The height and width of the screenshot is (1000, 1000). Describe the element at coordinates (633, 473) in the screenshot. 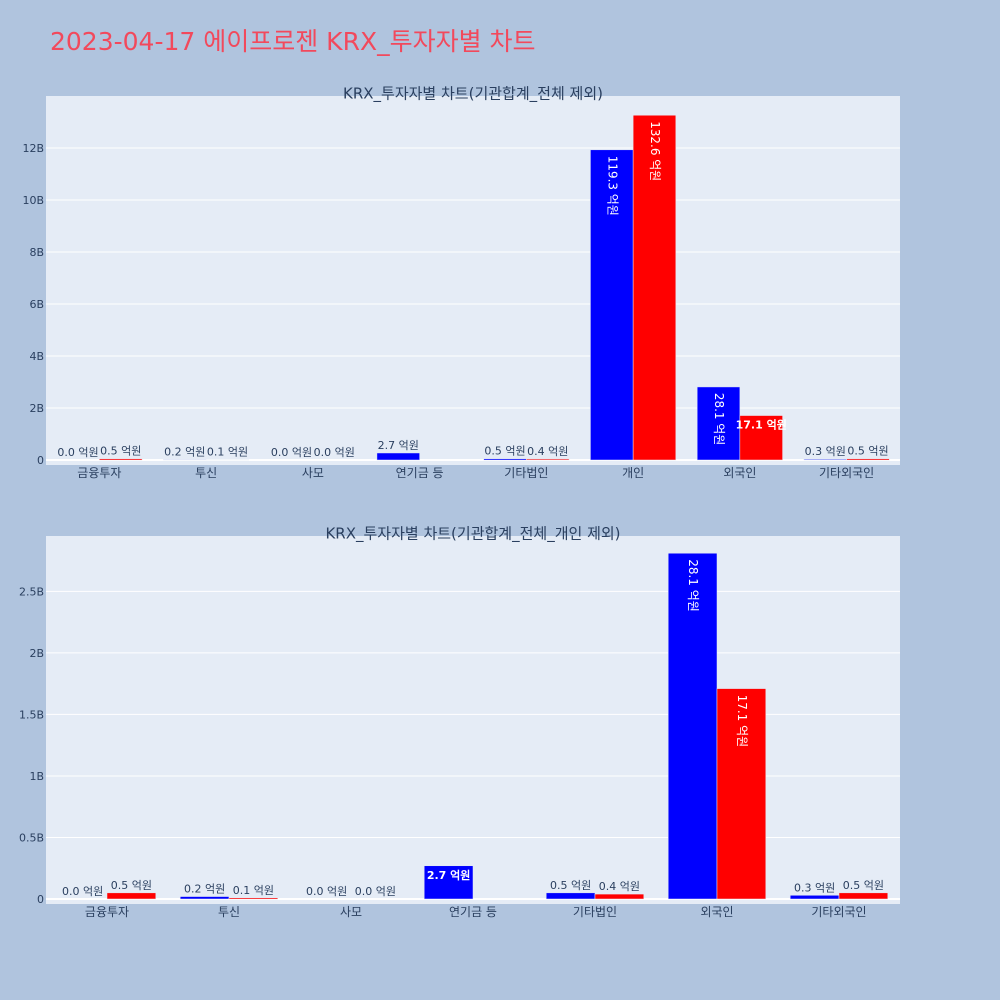

I see `x-tick-label: 개인` at that location.